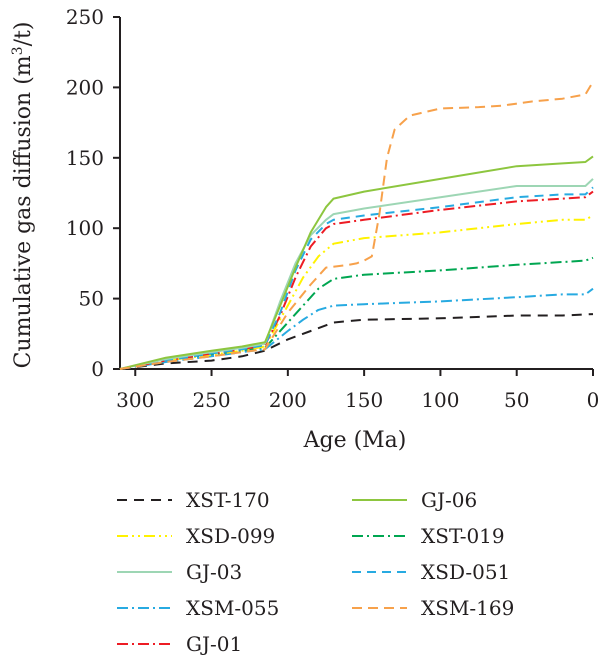 This screenshot has height=663, width=600. Describe the element at coordinates (91, 299) in the screenshot. I see `y-tick-label: 50` at that location.